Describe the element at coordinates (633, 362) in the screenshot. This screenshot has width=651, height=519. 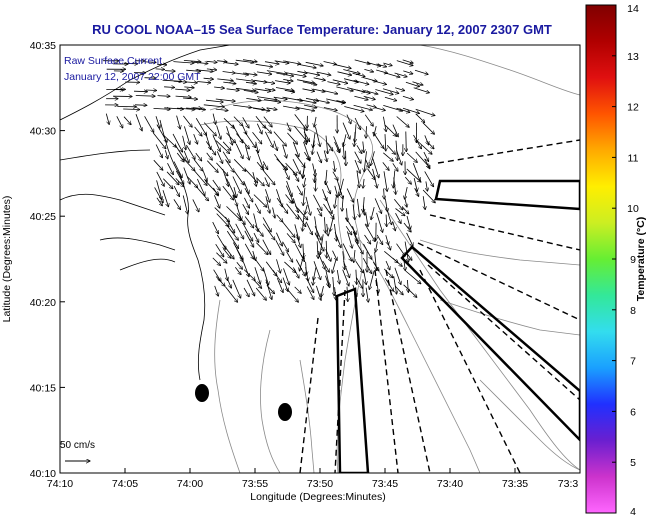
I see `colorbar-tick-label: 7` at that location.